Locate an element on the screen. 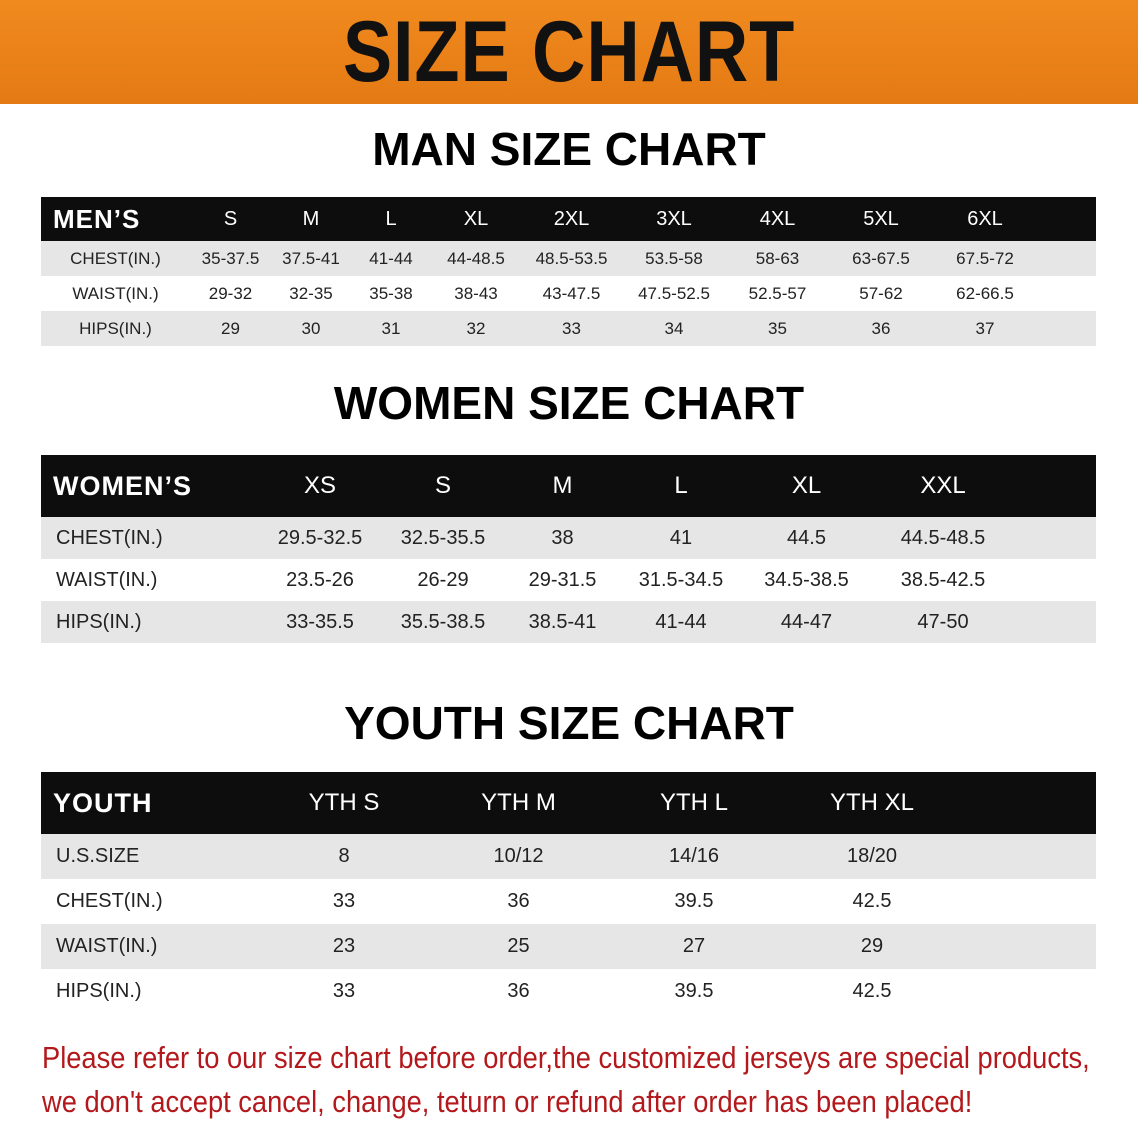 This screenshot has width=1138, height=1132. cell: YTH L is located at coordinates (693, 802).